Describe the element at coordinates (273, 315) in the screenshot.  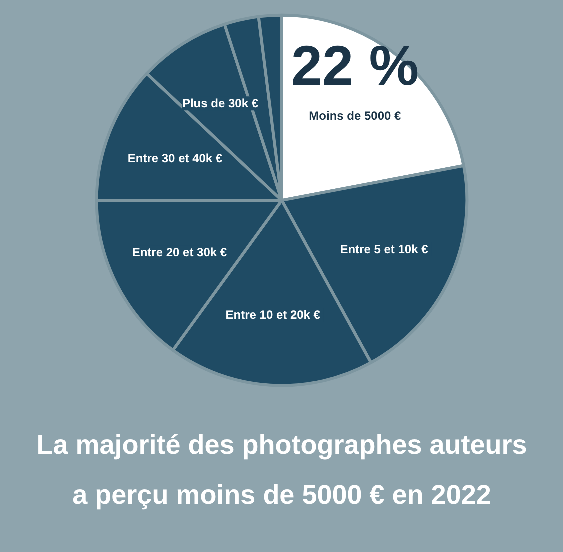
I see `slice-label: Entre 10 et 20k €` at that location.